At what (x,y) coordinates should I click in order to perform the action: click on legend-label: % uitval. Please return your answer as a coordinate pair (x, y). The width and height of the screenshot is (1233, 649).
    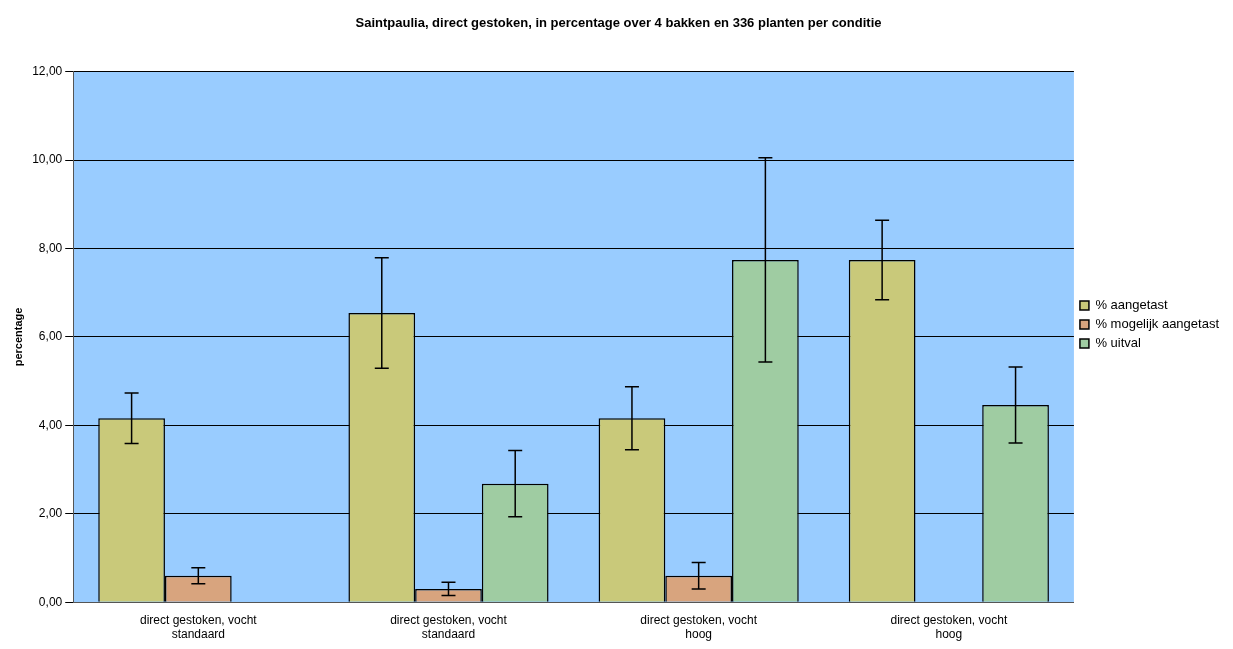
    Looking at the image, I should click on (1118, 343).